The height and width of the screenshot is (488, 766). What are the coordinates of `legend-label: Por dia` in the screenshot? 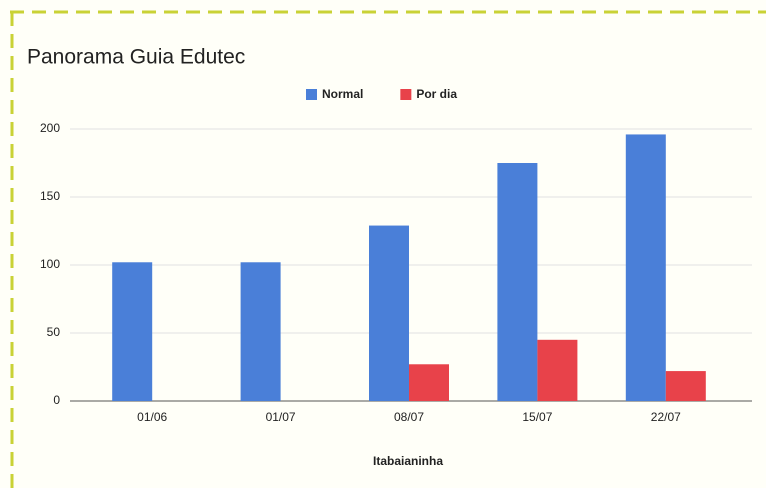 It's located at (436, 94).